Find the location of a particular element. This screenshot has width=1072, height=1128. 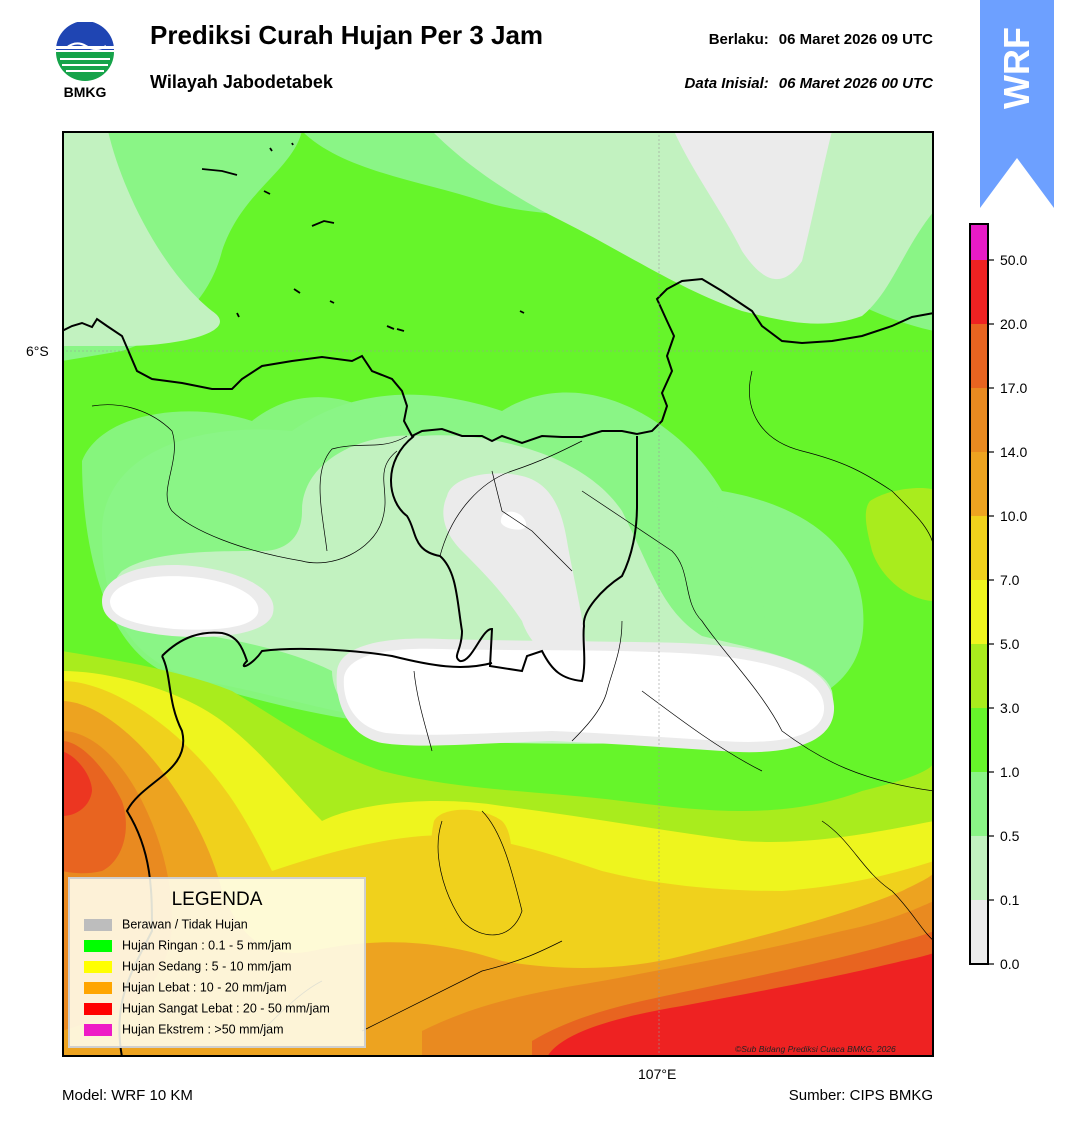

no-rain-central-north is located at coordinates (515, 566).